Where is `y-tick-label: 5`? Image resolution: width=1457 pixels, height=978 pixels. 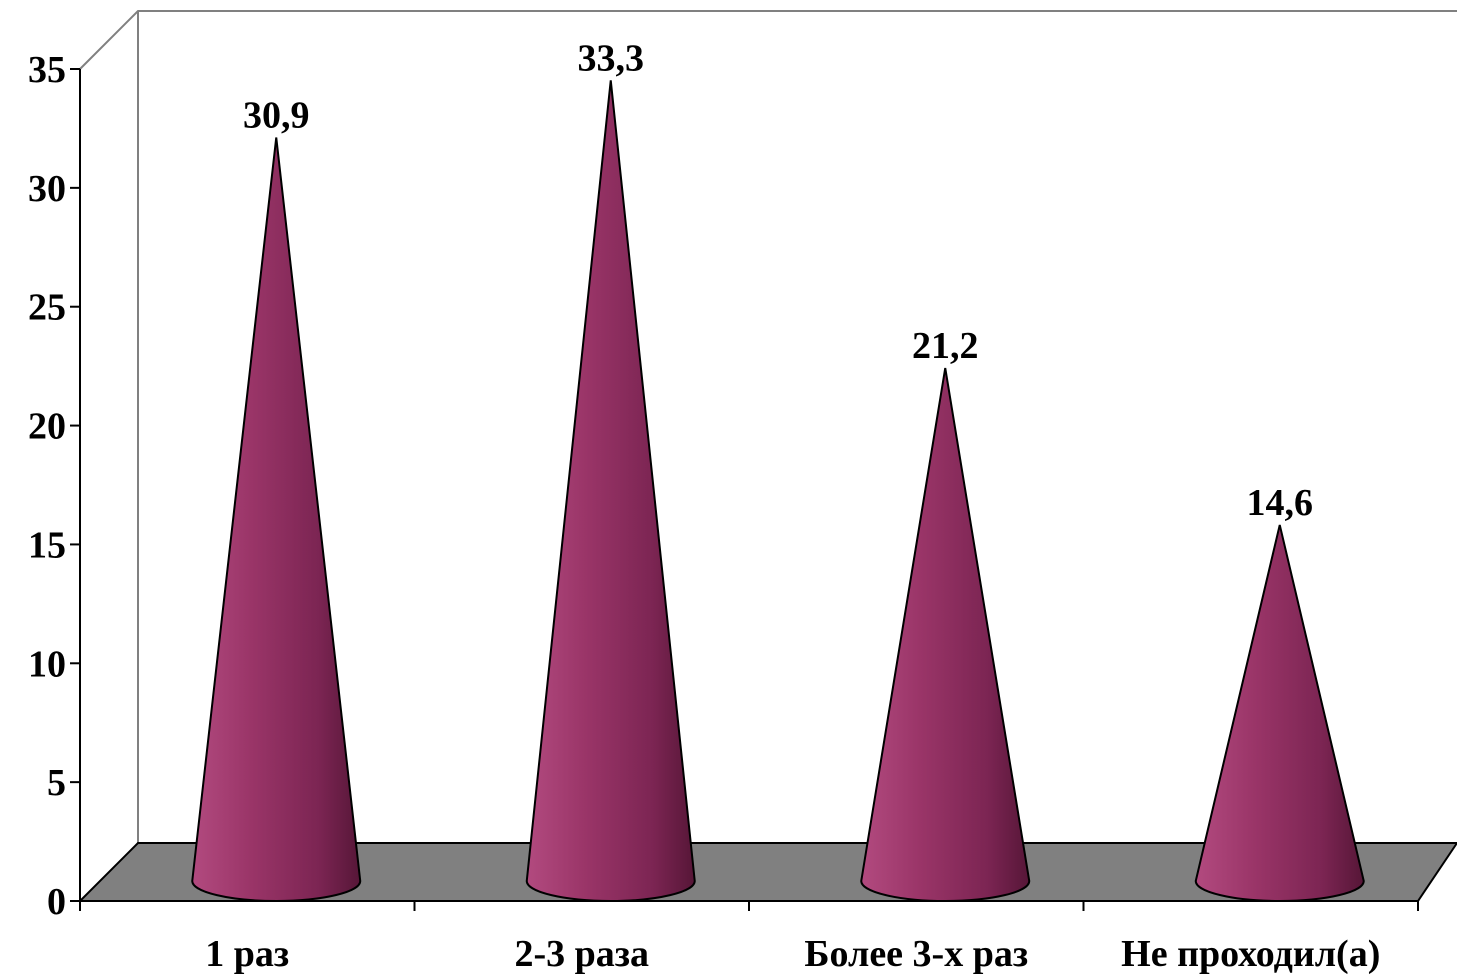 y-tick-label: 5 is located at coordinates (56, 783).